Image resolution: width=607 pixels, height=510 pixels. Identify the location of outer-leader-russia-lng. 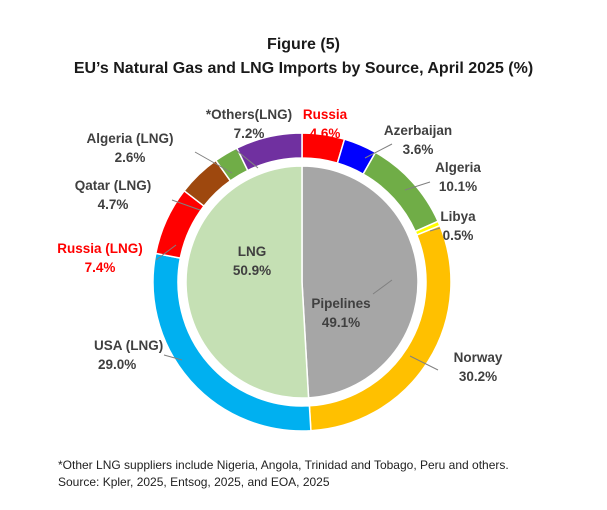
(166, 252).